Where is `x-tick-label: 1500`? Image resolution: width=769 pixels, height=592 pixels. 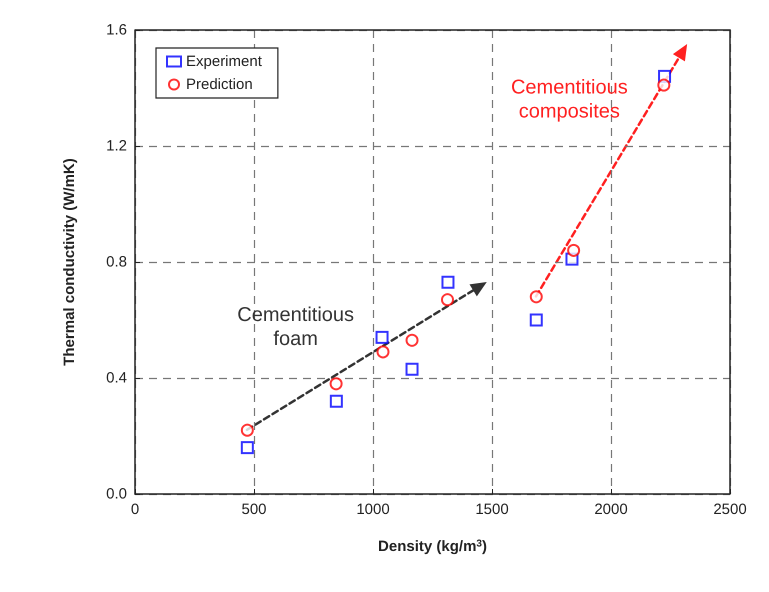 x-tick-label: 1500 is located at coordinates (492, 509).